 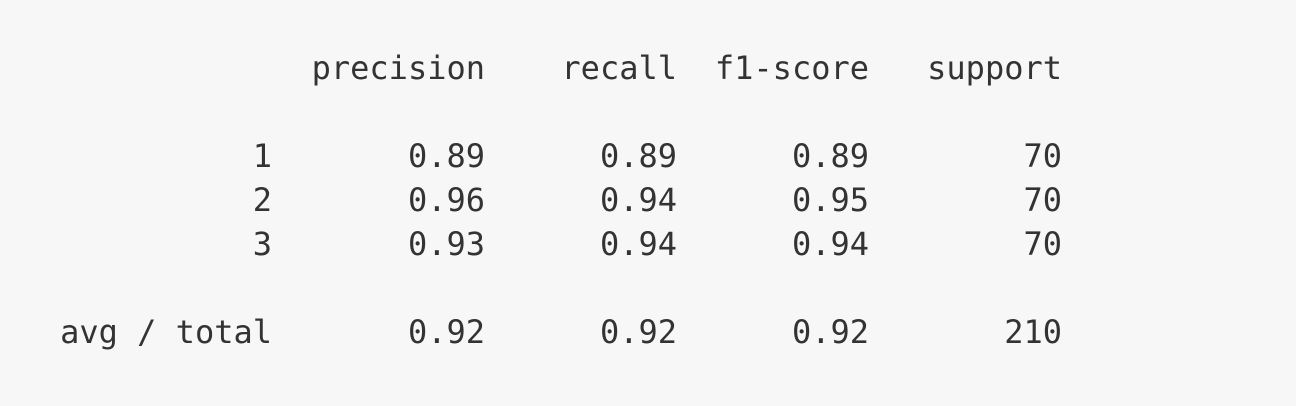 I want to click on row-f1-score: 0.95, so click(x=830, y=200).